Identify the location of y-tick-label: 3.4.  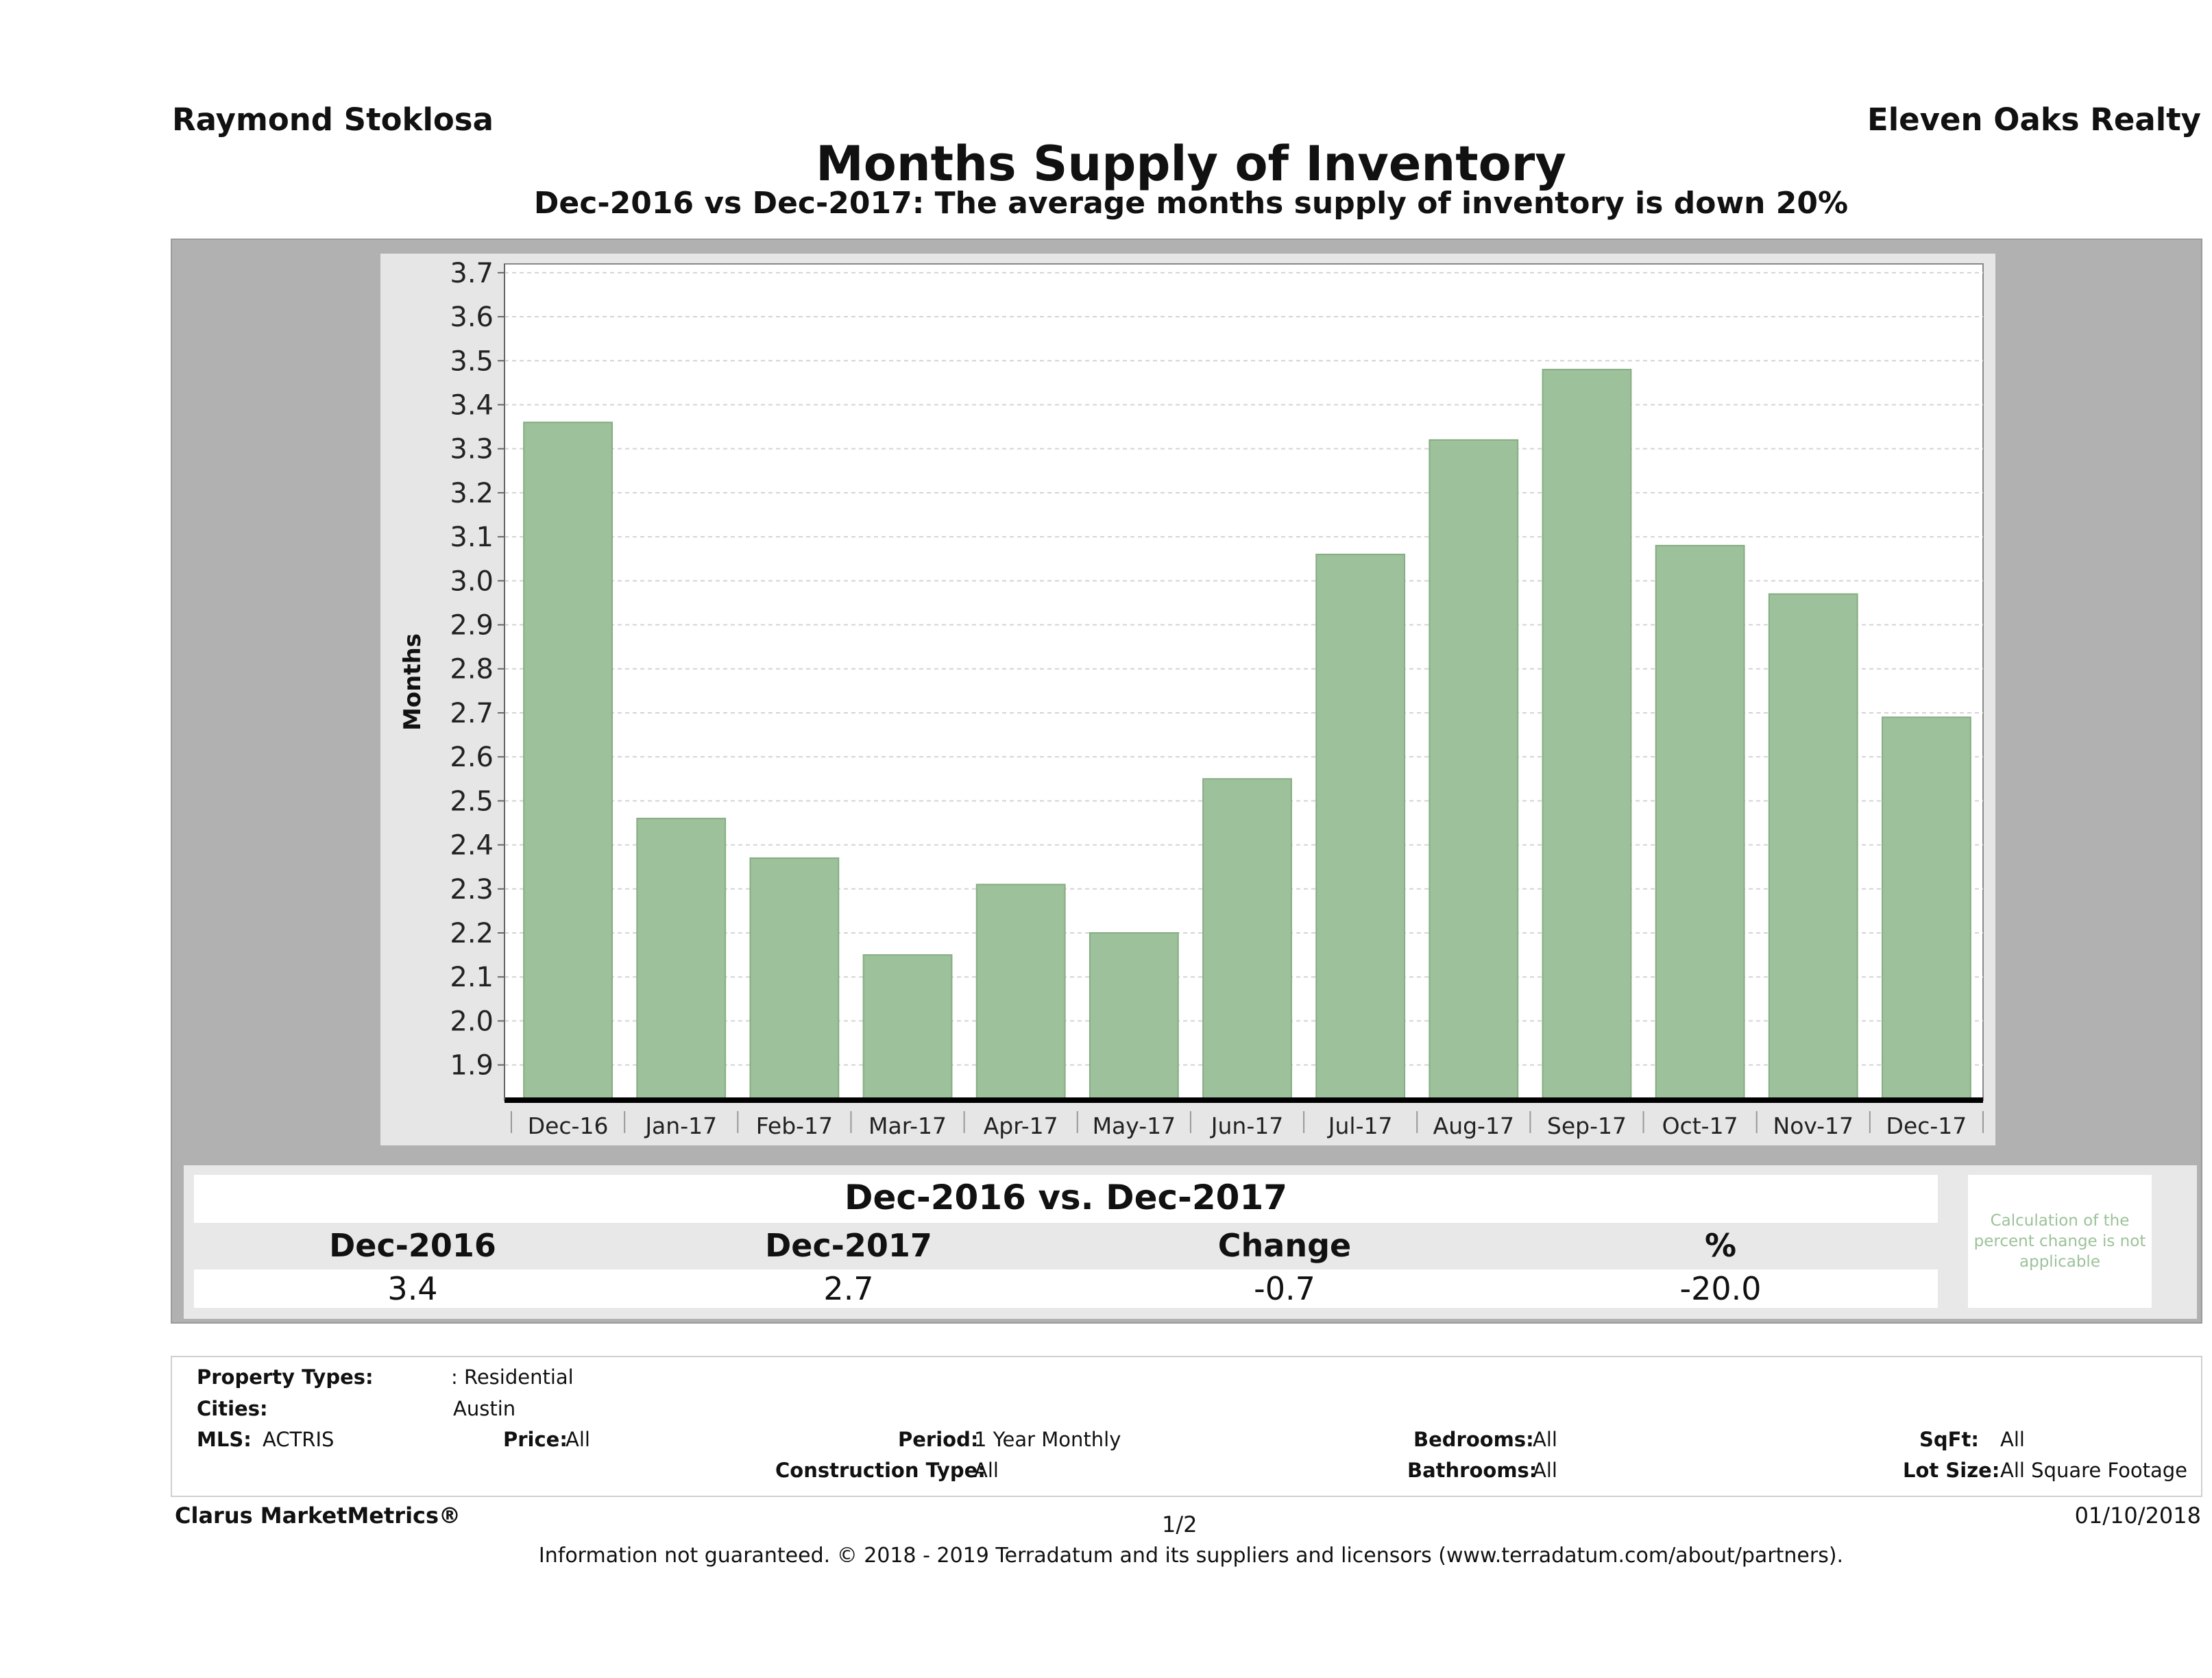
(472, 405).